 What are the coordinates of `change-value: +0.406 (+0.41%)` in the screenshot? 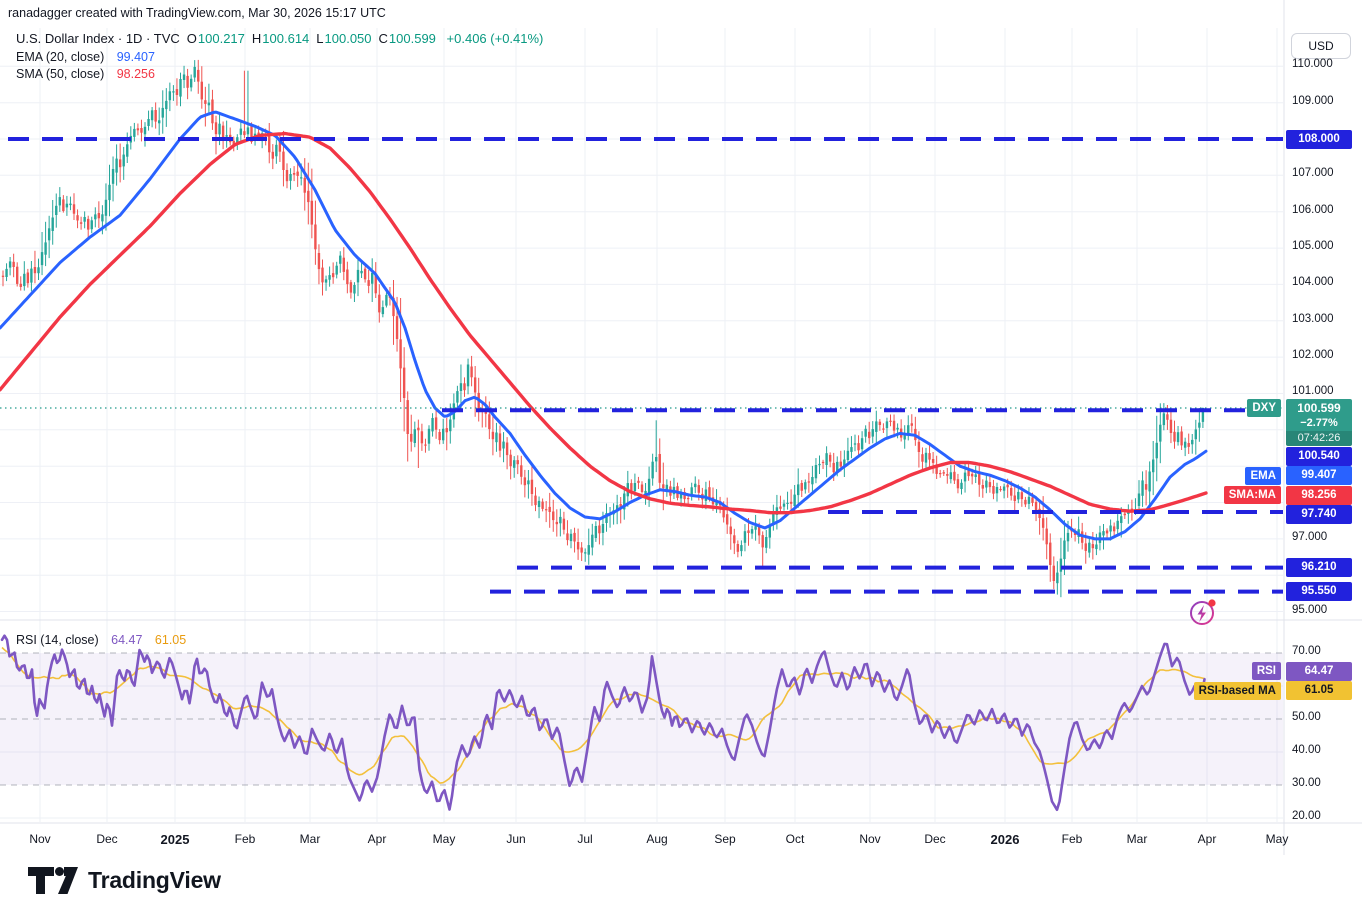 It's located at (495, 38).